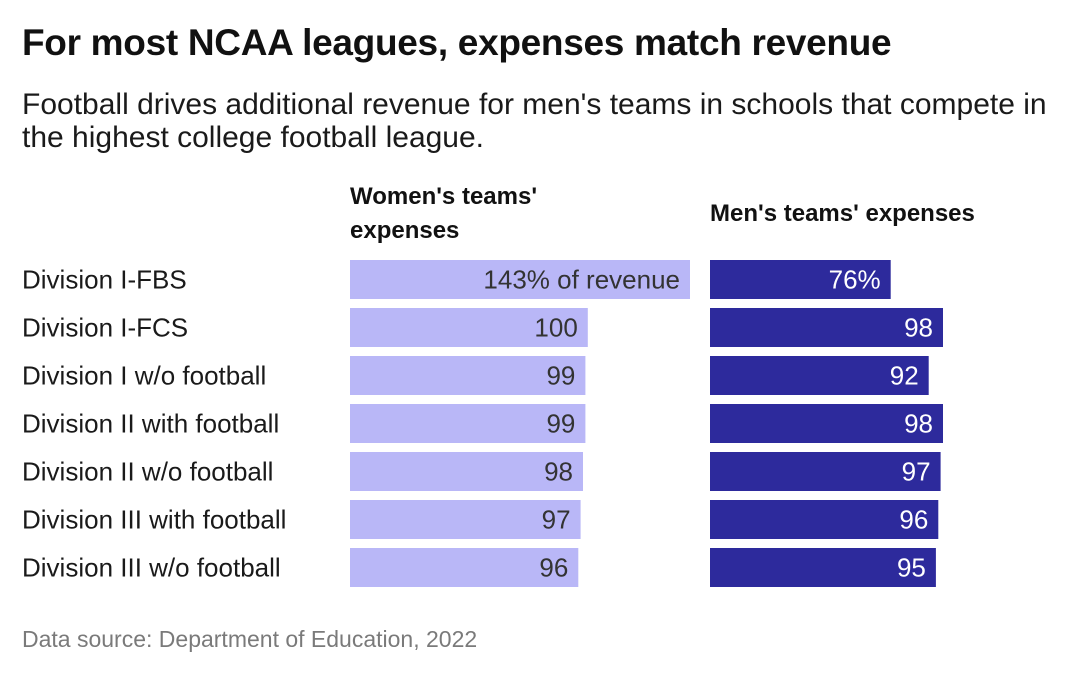  Describe the element at coordinates (819, 375) in the screenshot. I see `men-bar-division-i-w-o-football` at that location.